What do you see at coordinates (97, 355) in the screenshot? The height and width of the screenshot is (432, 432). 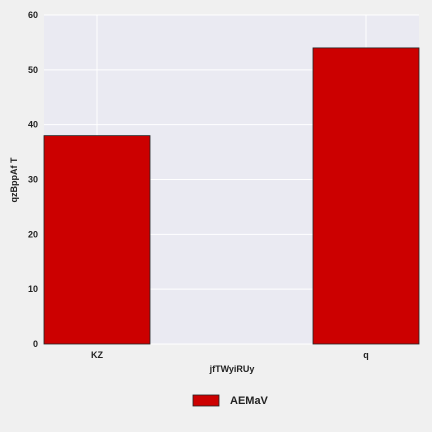 I see `x-tick-label: KZ` at bounding box center [97, 355].